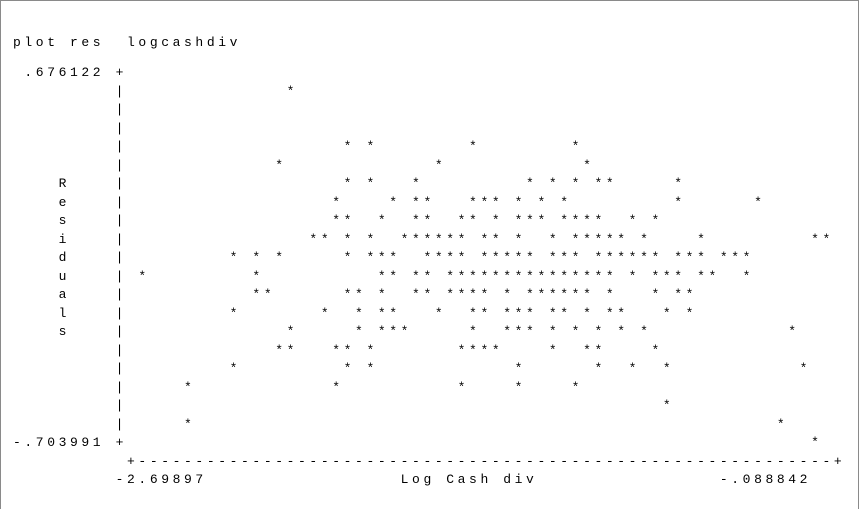  What do you see at coordinates (304, 165) in the screenshot?
I see `plot-line: | * * *` at bounding box center [304, 165].